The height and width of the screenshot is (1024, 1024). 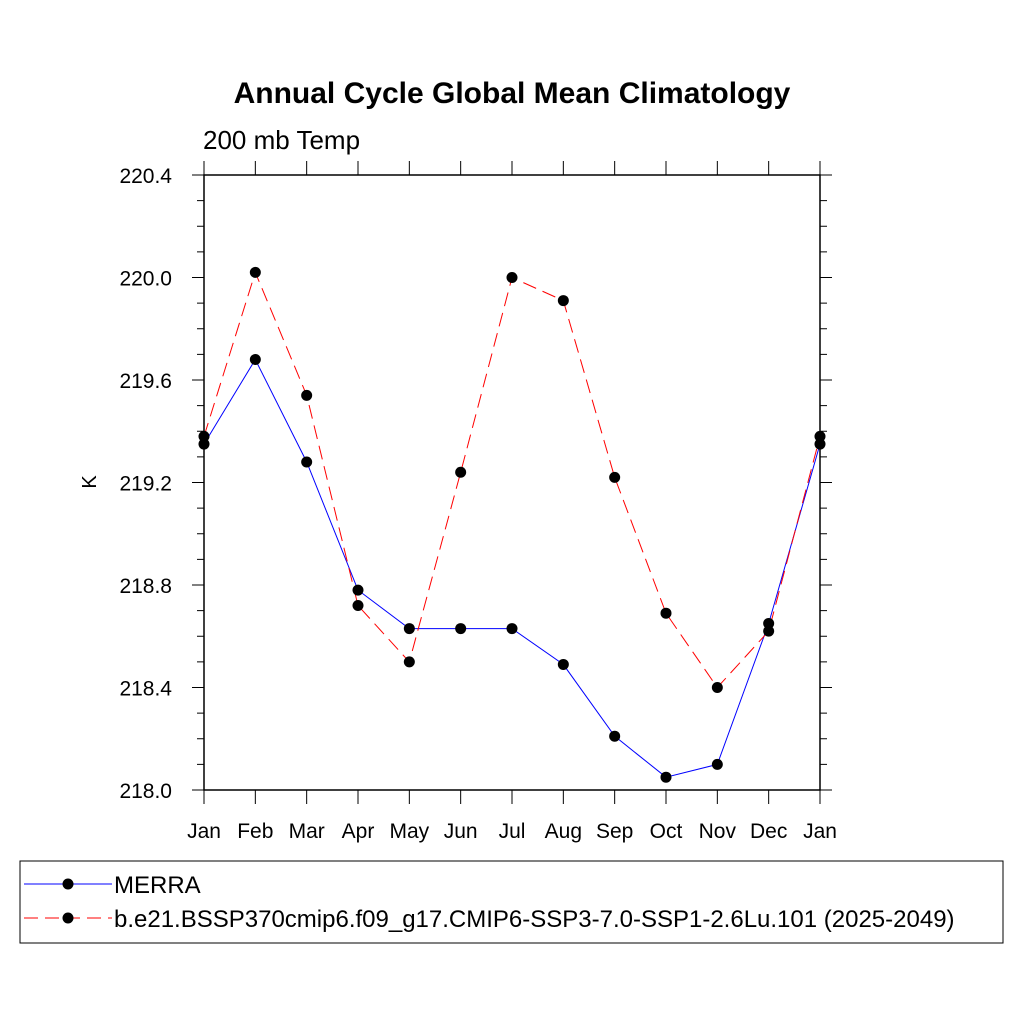 What do you see at coordinates (145, 791) in the screenshot?
I see `y-tick-label: 218.0` at bounding box center [145, 791].